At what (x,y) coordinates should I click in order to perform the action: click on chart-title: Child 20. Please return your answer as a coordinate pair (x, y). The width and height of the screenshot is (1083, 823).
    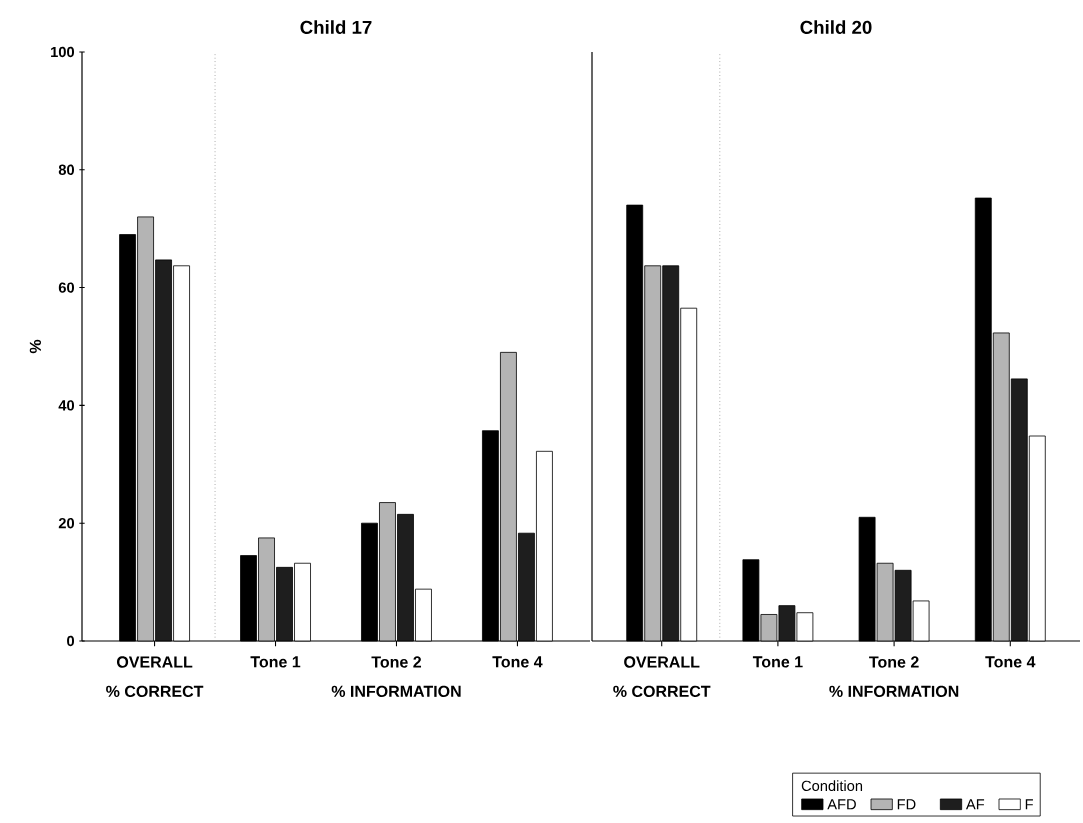
    Looking at the image, I should click on (836, 27).